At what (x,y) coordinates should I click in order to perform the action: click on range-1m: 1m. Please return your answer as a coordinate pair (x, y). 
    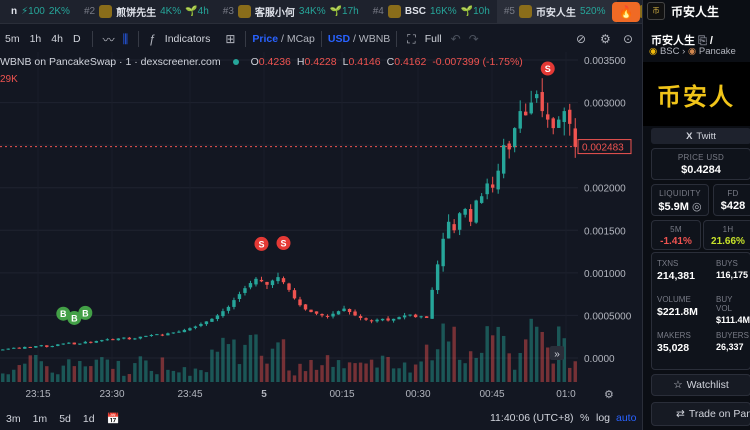
    Looking at the image, I should click on (40, 418).